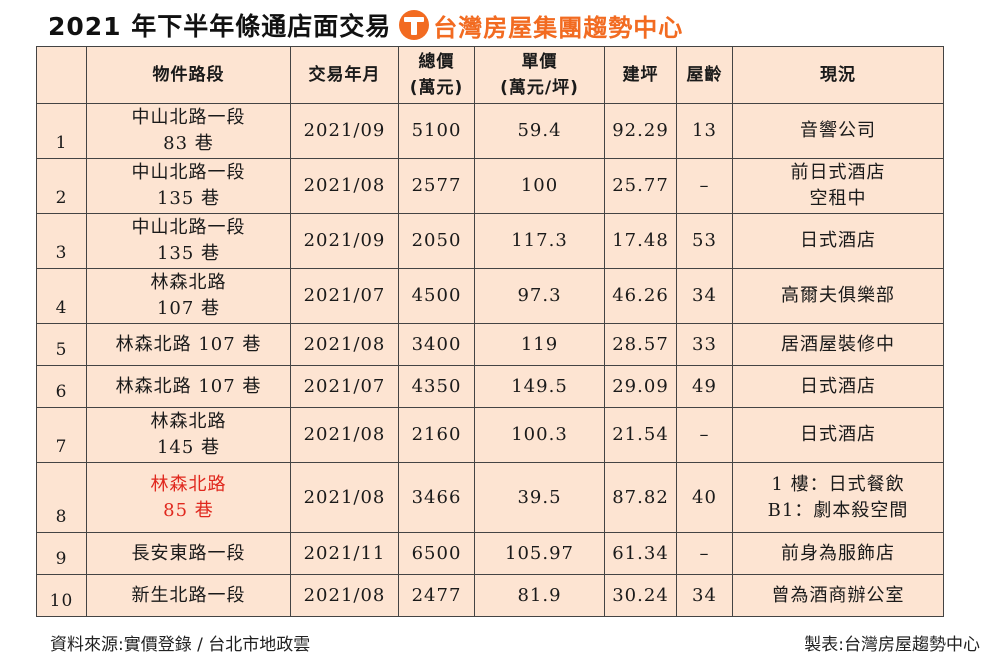 This screenshot has height=667, width=1000. I want to click on data-source: 資料來源:實價登錄 / 台北市地政雲, so click(180, 645).